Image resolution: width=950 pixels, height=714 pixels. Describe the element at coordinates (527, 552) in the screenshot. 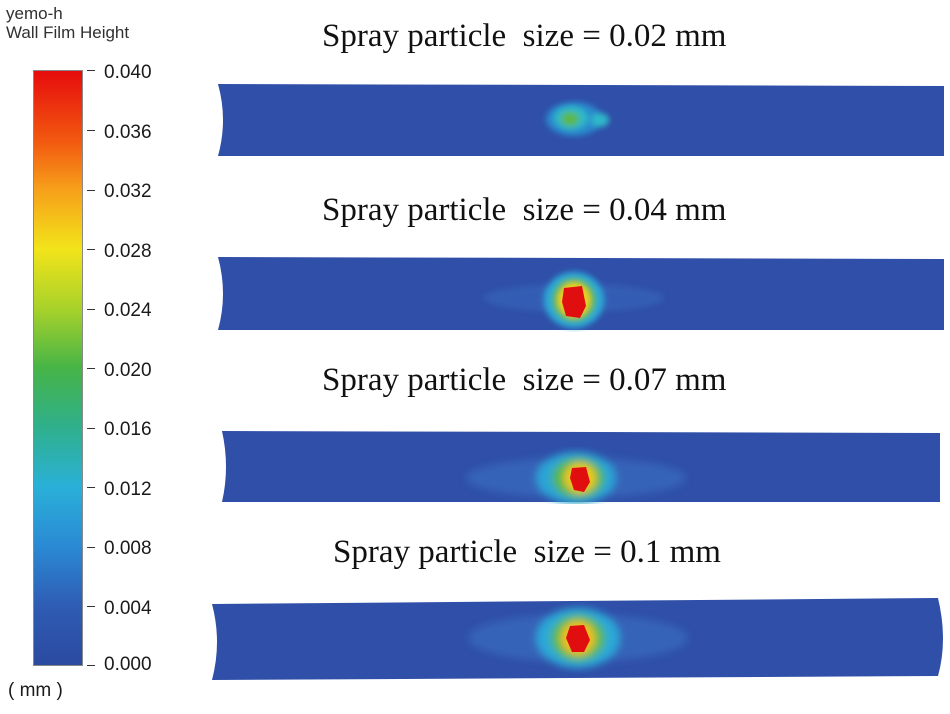

I see `panel-title-4: Spray particle size = 0.1 mm` at that location.